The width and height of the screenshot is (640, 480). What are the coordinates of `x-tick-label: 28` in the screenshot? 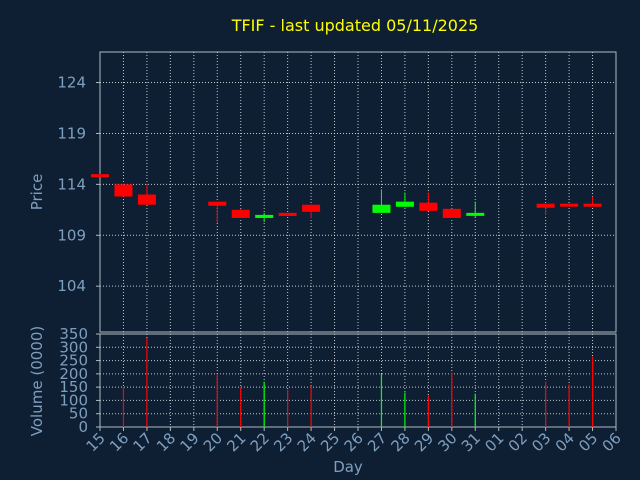 It's located at (401, 442).